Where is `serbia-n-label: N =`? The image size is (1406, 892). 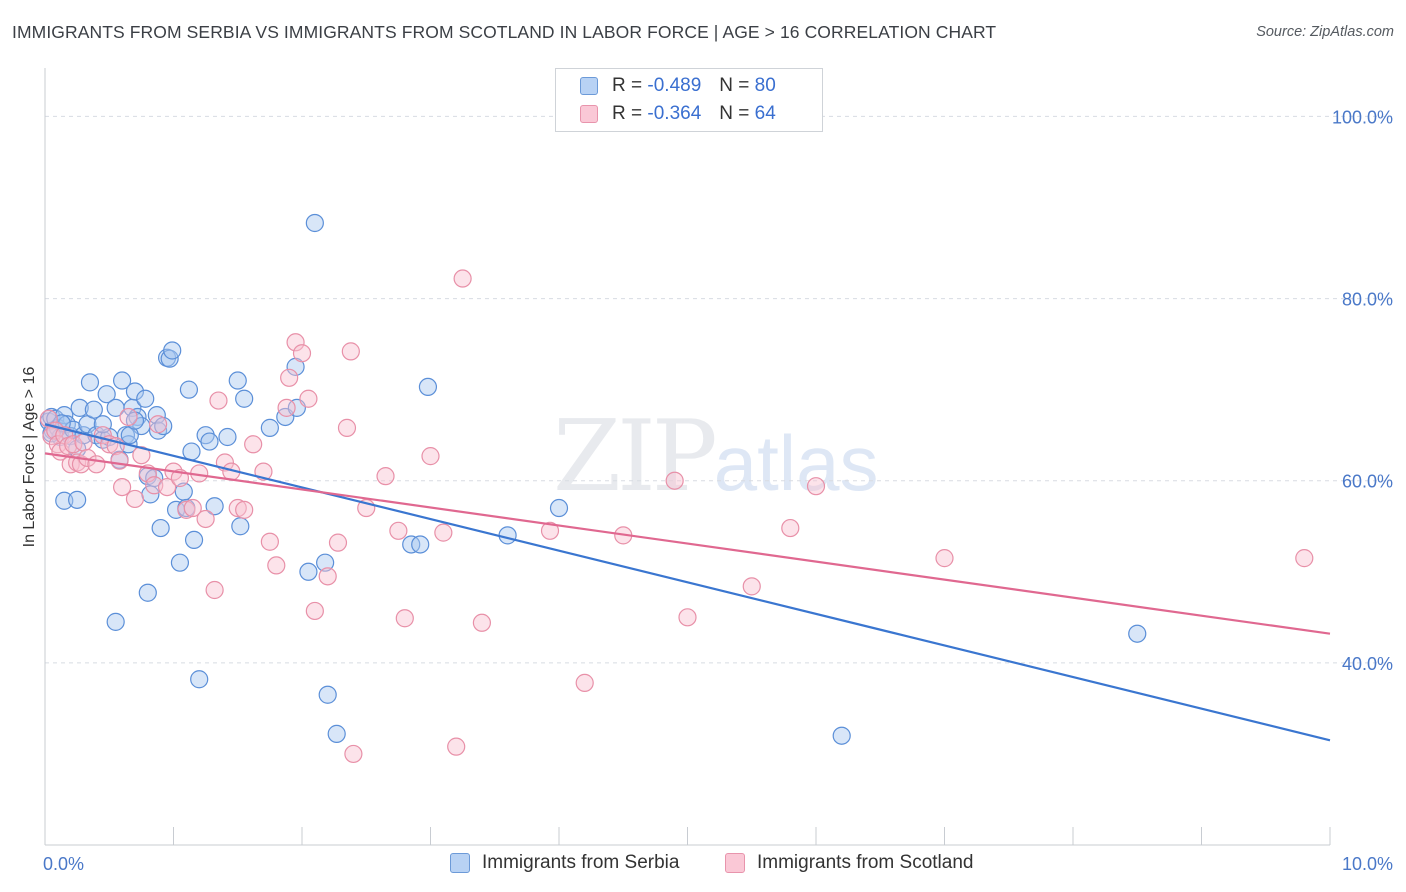 serbia-n-label: N = is located at coordinates (734, 85).